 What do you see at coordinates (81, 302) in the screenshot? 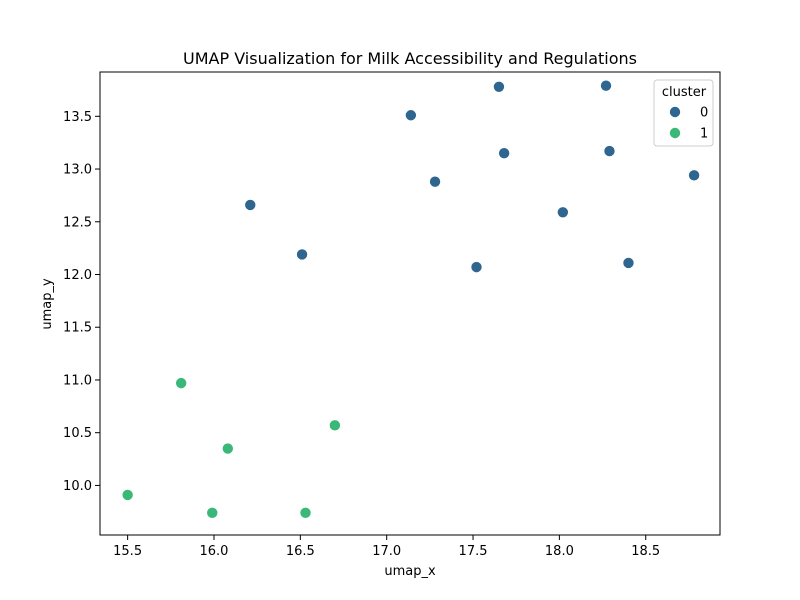
I see `y-axis: 10.0 10.5 11.0 11.5 12.0 12.5 13.0 13.5` at bounding box center [81, 302].